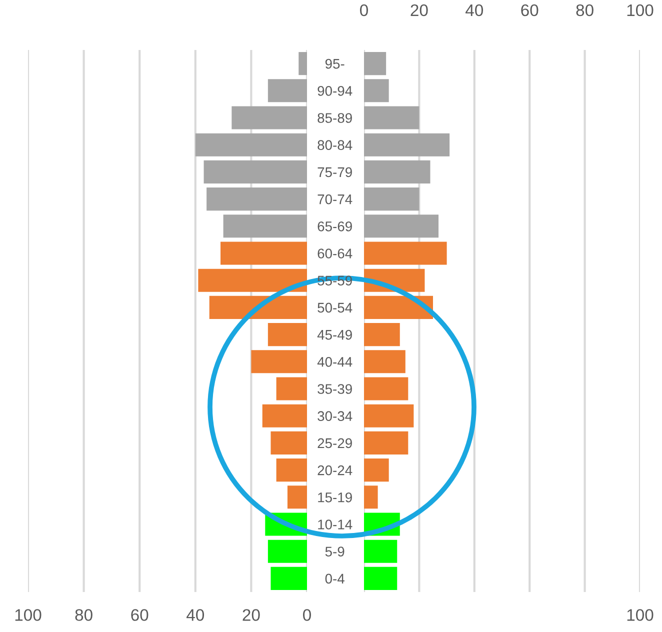 The width and height of the screenshot is (662, 632). What do you see at coordinates (335, 307) in the screenshot?
I see `y-tick-label: 50-54` at bounding box center [335, 307].